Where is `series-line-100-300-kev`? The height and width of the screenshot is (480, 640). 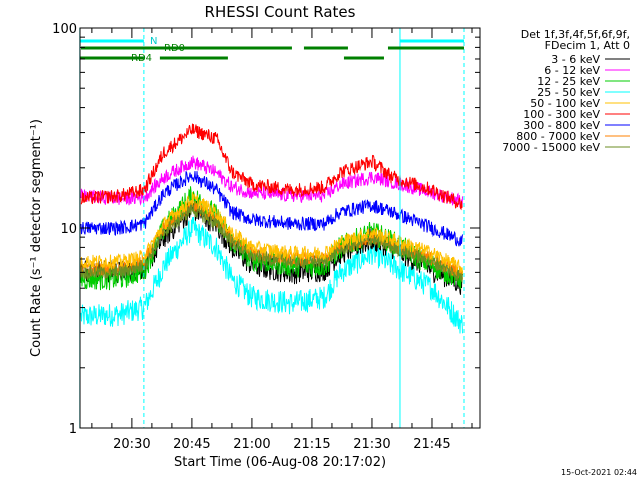 series-line-100-300-kev is located at coordinates (271, 167).